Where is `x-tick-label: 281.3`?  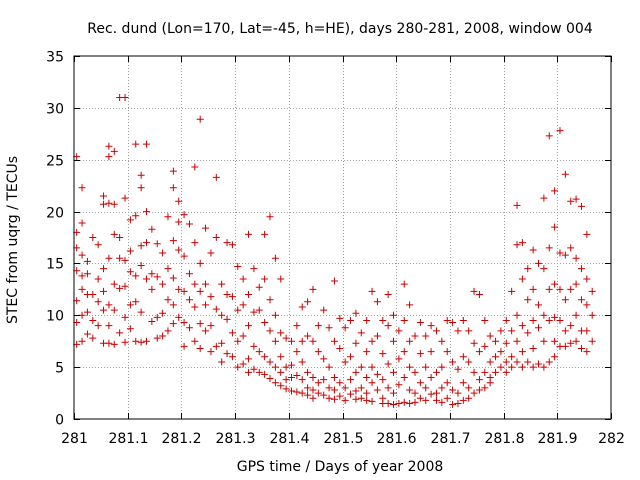
x-tick-label: 281.3 is located at coordinates (235, 439).